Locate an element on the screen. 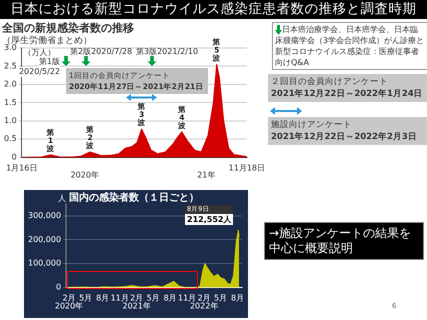  chart-title: 全国の新規感染者数の推移 is located at coordinates (67, 27).